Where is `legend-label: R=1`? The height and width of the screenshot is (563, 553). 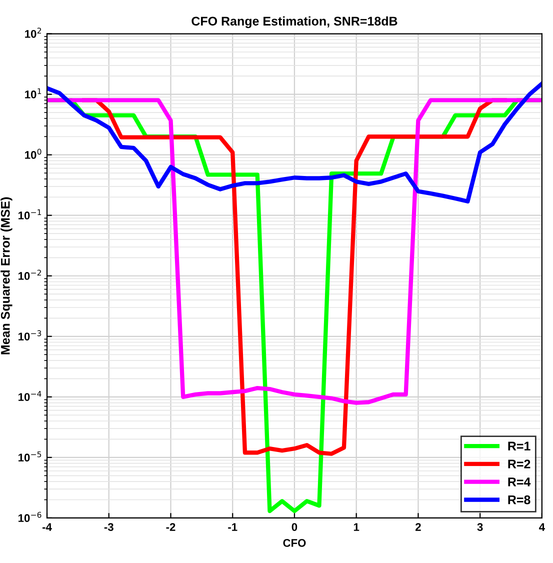
legend-label: R=1 is located at coordinates (519, 446).